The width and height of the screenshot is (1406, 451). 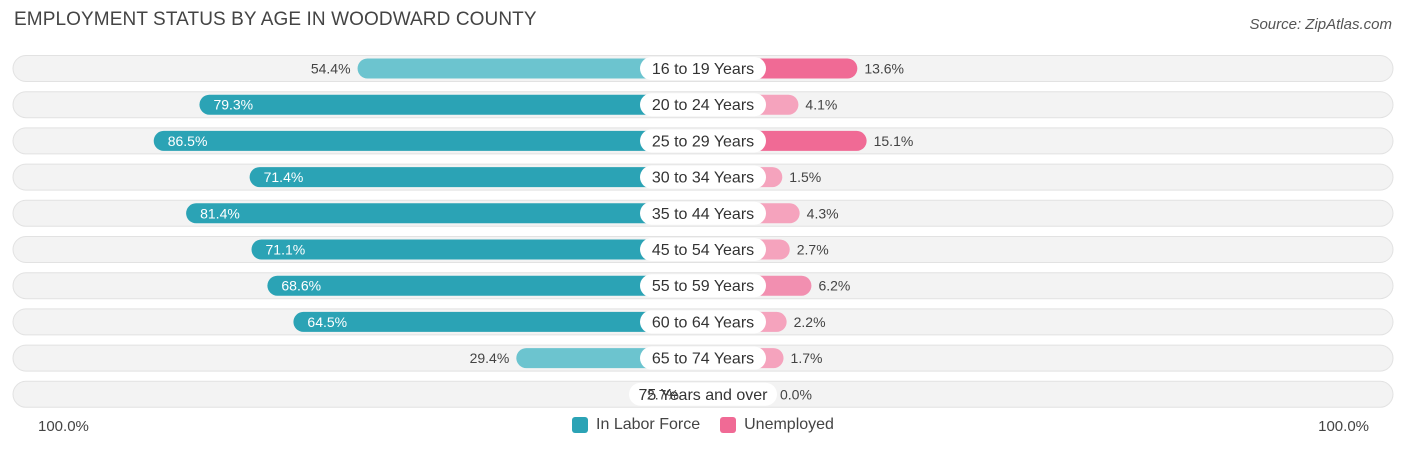 I want to click on category-label: 16 to 19 Years, so click(x=703, y=69).